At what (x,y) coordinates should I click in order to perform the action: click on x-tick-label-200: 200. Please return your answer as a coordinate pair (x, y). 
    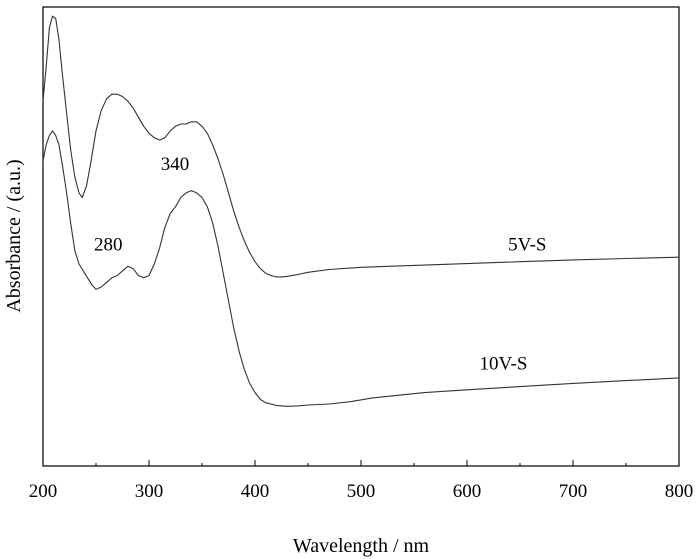
    Looking at the image, I should click on (43, 491).